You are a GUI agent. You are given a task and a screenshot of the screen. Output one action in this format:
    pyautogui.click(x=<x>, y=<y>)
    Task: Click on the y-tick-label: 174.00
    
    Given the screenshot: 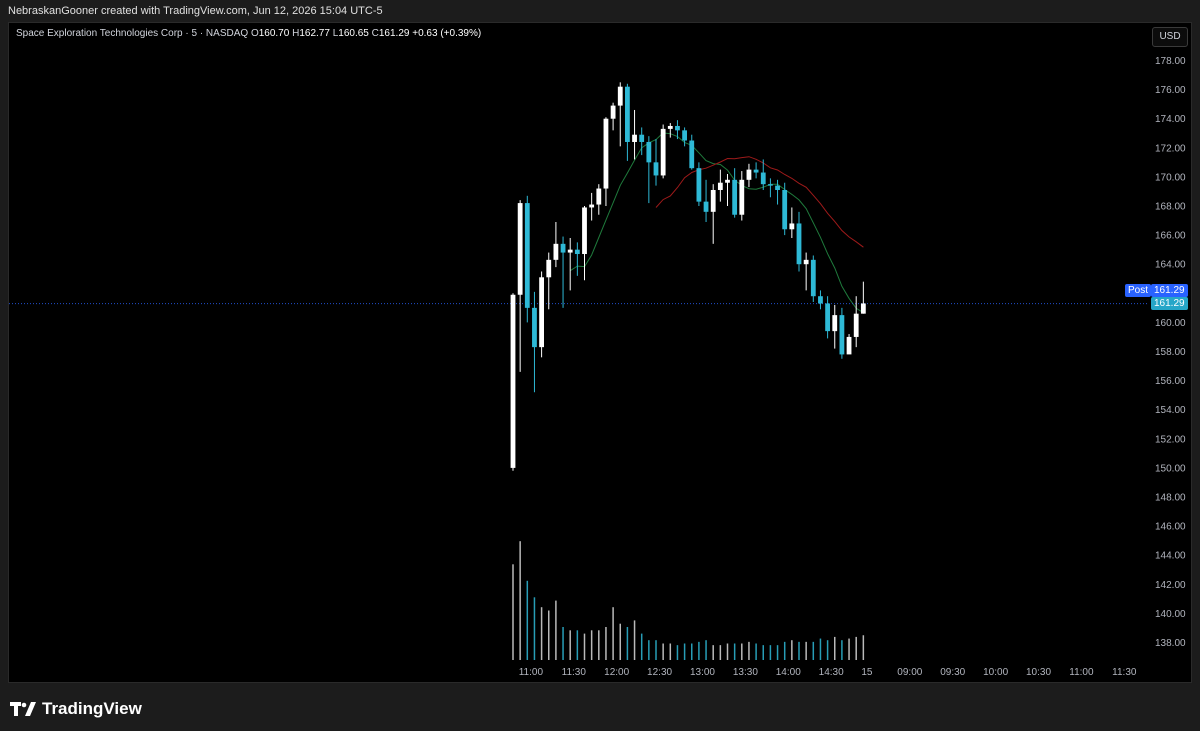 What is the action you would take?
    pyautogui.click(x=1170, y=119)
    